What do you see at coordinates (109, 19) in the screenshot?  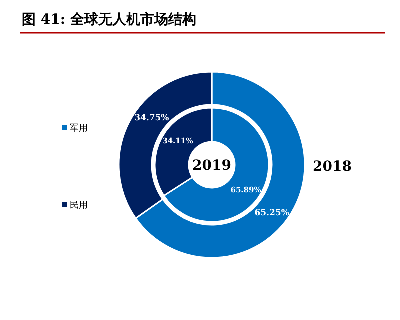 I see `chart-title: 图 41: 全球无人机市场结构` at bounding box center [109, 19].